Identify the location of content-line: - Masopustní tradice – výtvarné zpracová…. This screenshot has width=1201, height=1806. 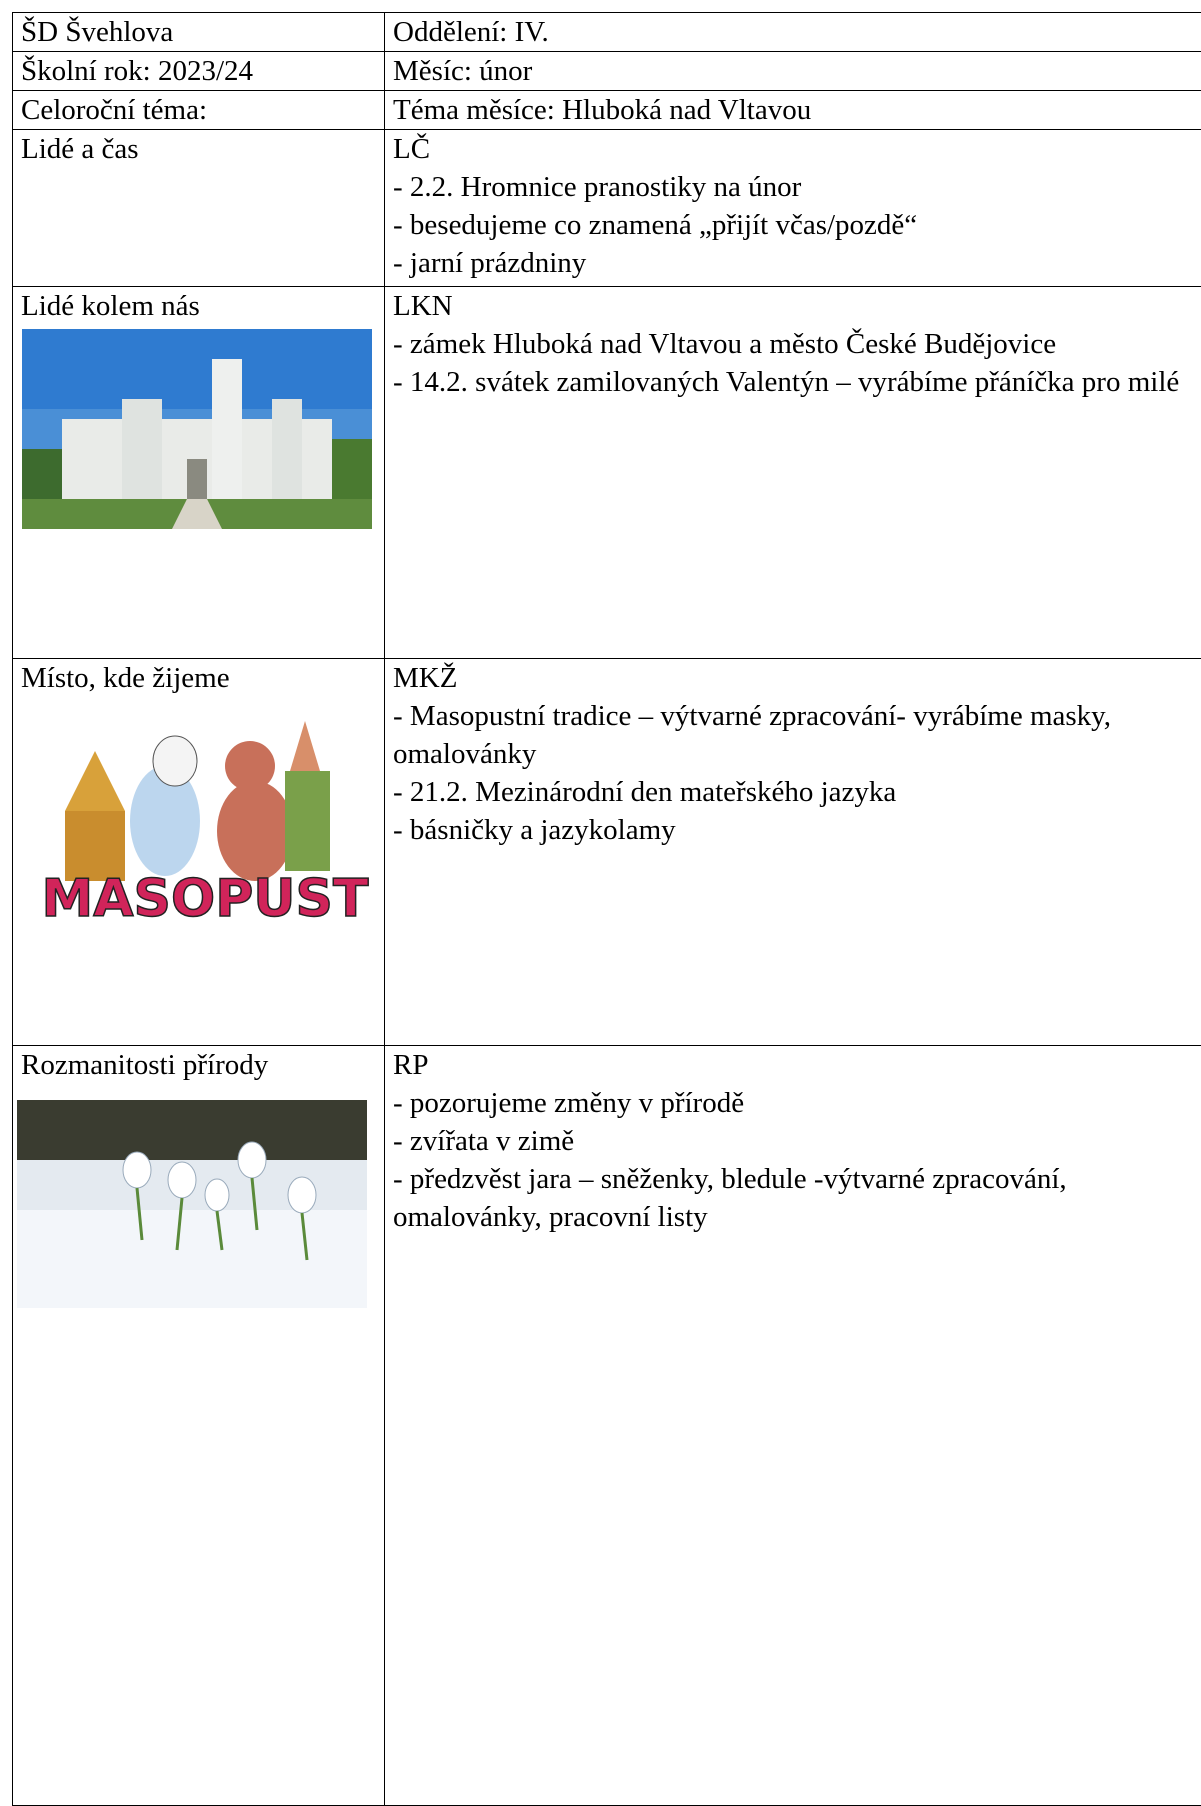
(793, 735).